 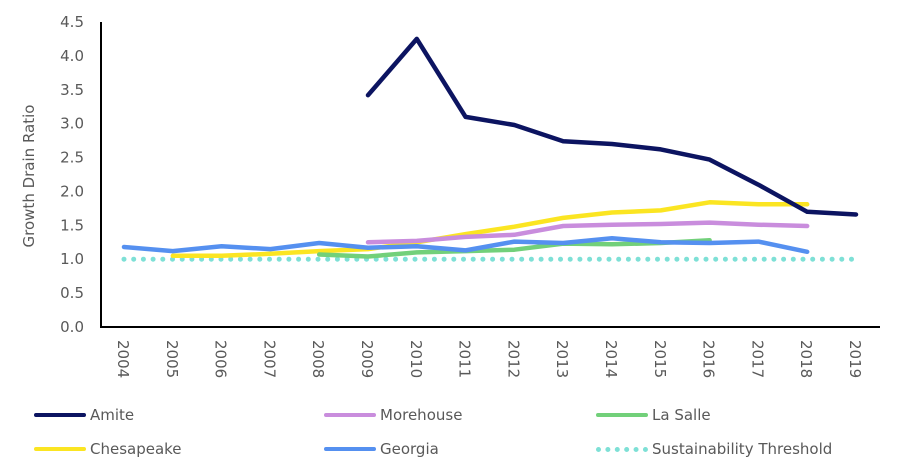 What do you see at coordinates (72, 174) in the screenshot?
I see `y-tick-labels: 0.0 0.5 1.0 1.5 2.0 2.5 3.0 3.5 4.0 4.5` at bounding box center [72, 174].